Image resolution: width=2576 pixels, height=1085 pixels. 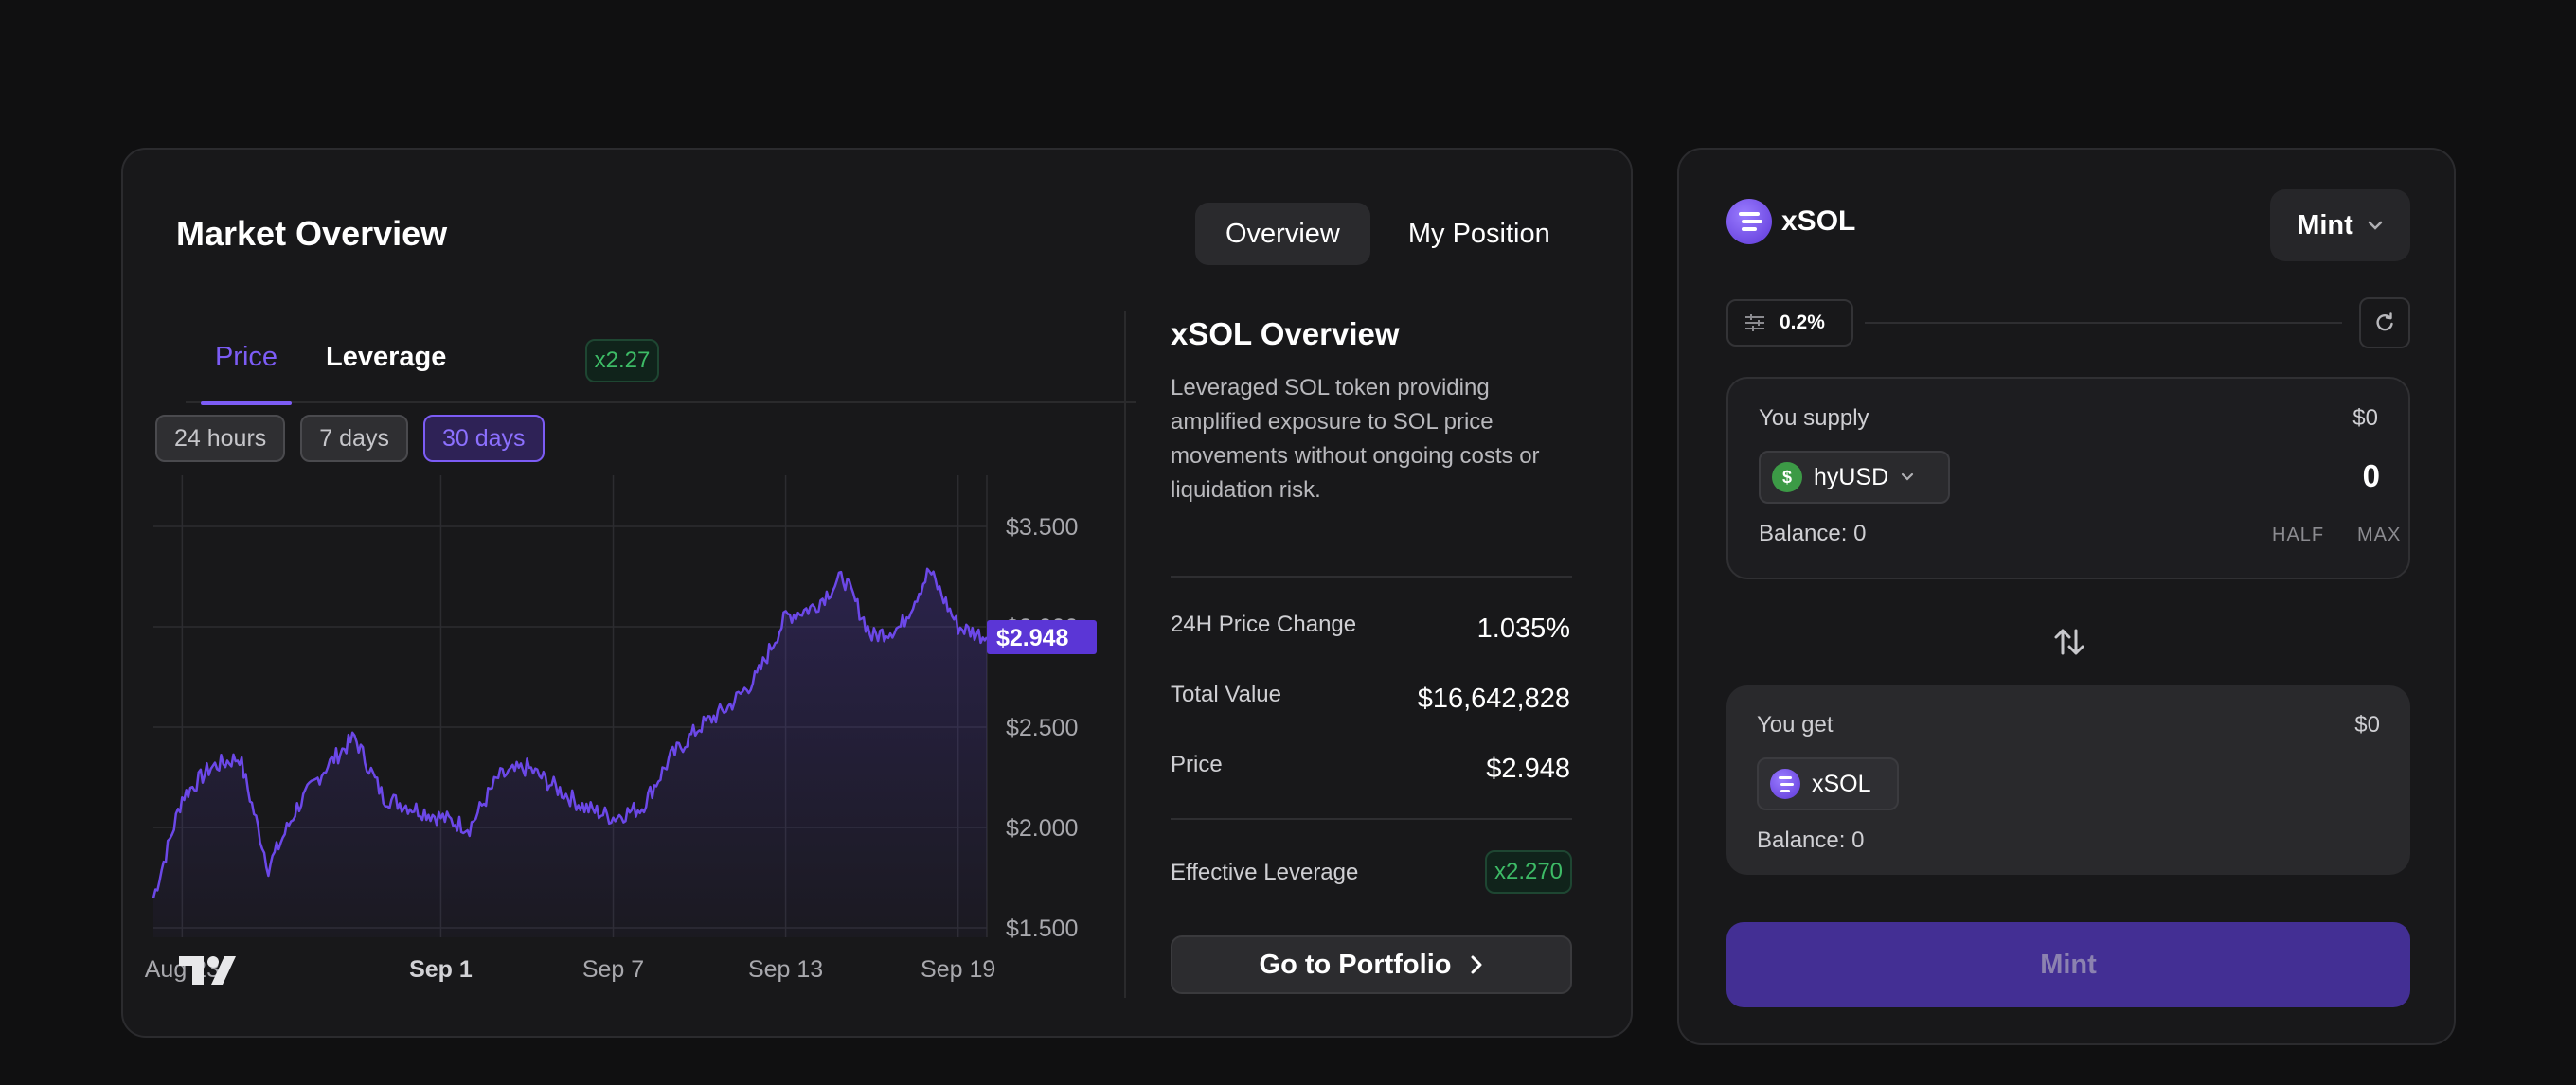 I want to click on page-title: Market Overview, so click(x=312, y=233).